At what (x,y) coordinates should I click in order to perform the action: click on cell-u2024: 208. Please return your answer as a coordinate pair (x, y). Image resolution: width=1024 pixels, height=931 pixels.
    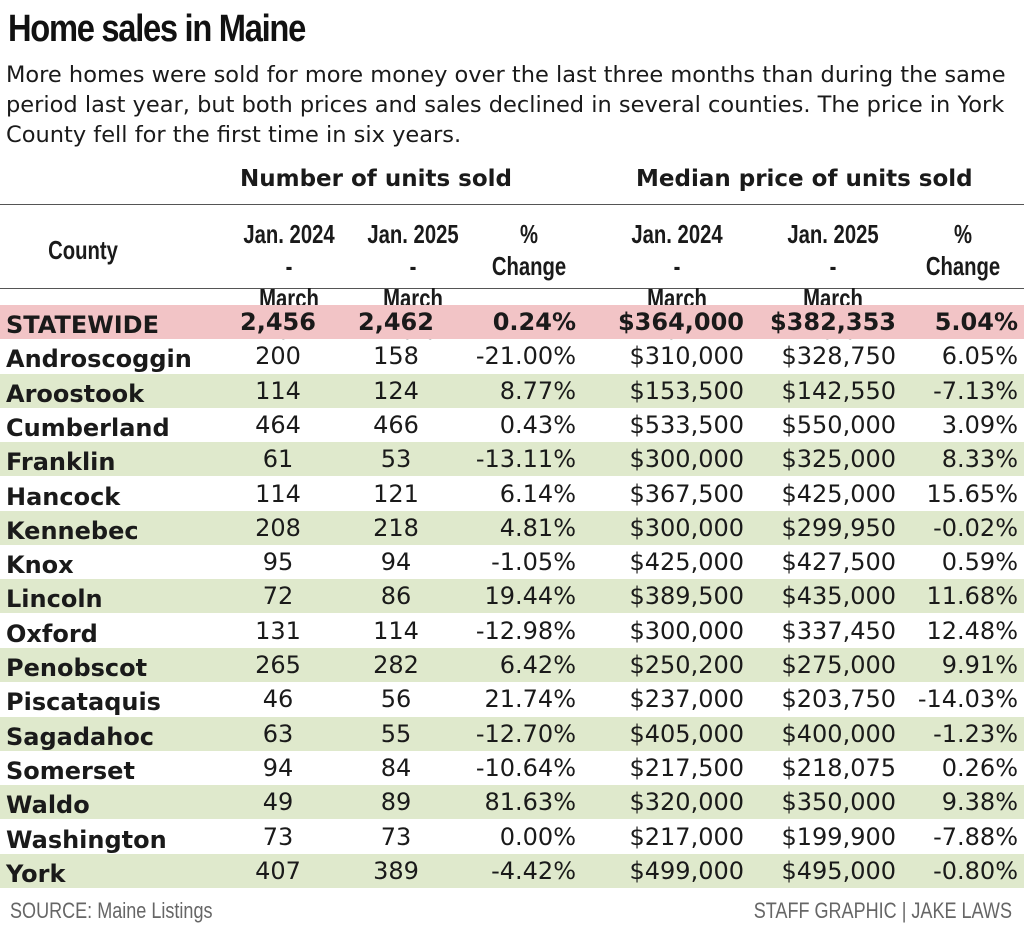
    Looking at the image, I should click on (278, 527).